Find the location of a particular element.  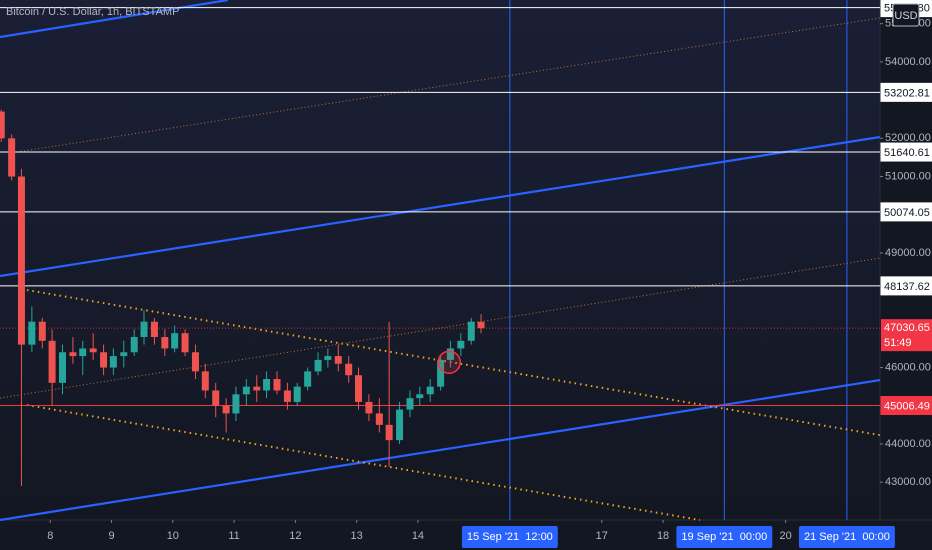

currency-label: USD is located at coordinates (905, 16).